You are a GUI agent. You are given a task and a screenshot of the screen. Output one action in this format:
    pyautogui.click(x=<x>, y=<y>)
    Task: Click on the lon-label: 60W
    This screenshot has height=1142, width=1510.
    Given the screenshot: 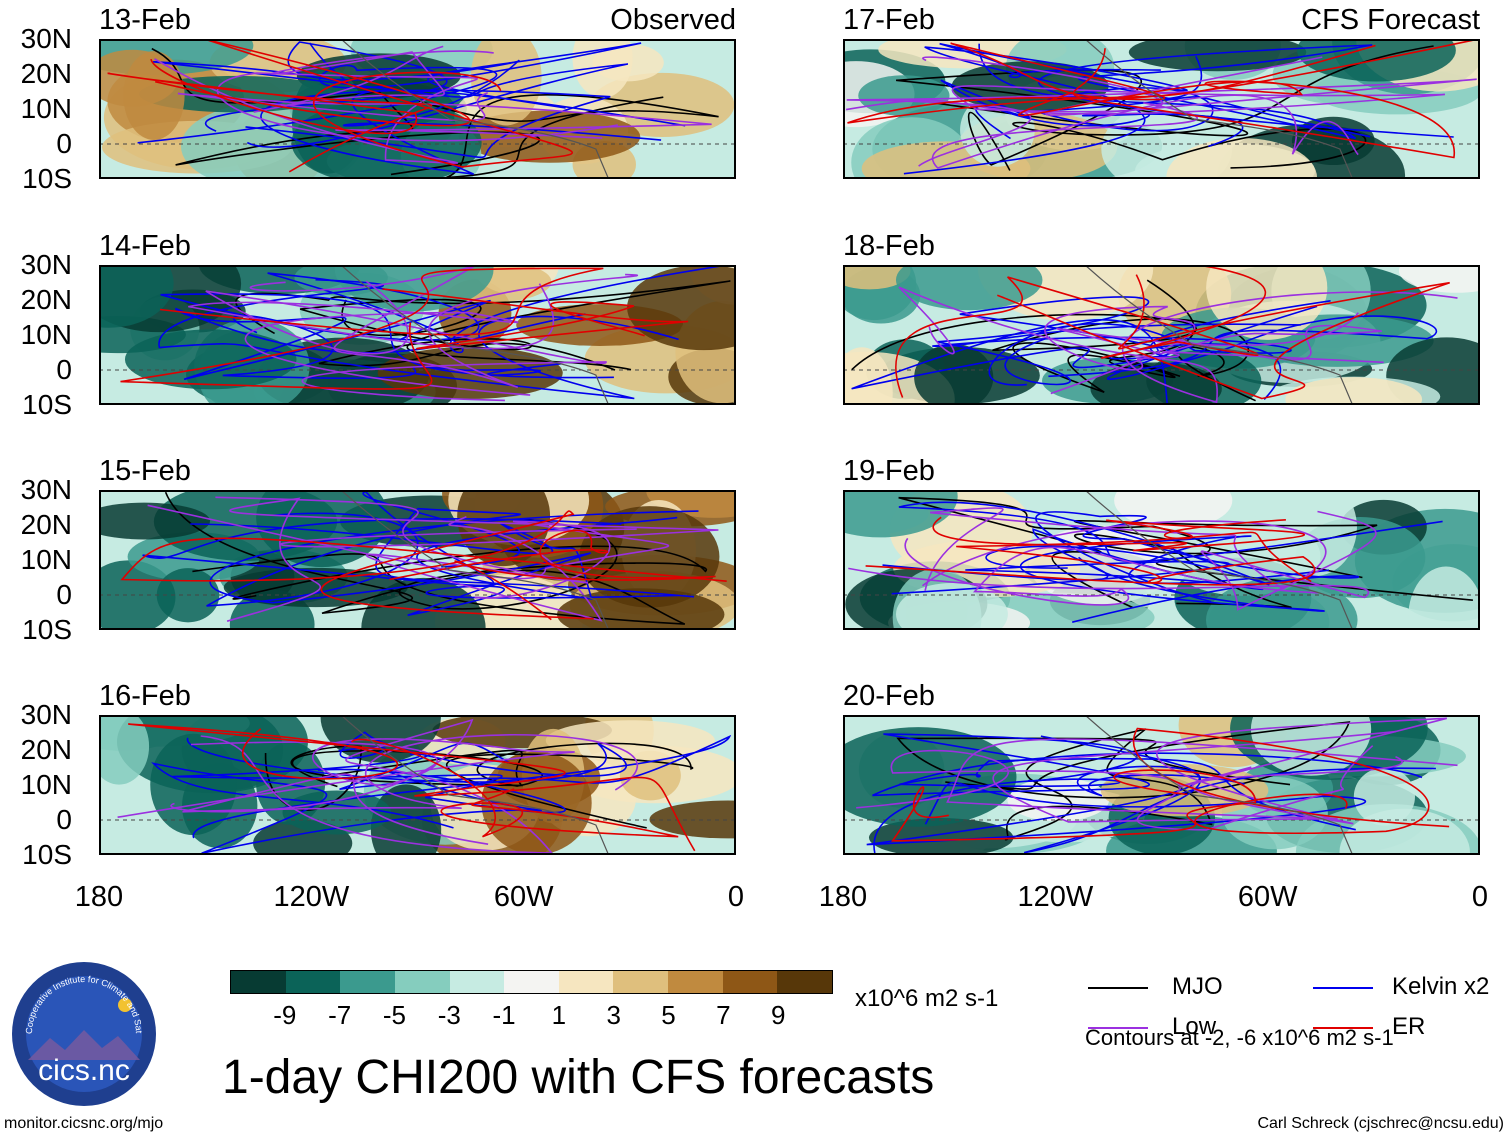 What is the action you would take?
    pyautogui.click(x=523, y=897)
    